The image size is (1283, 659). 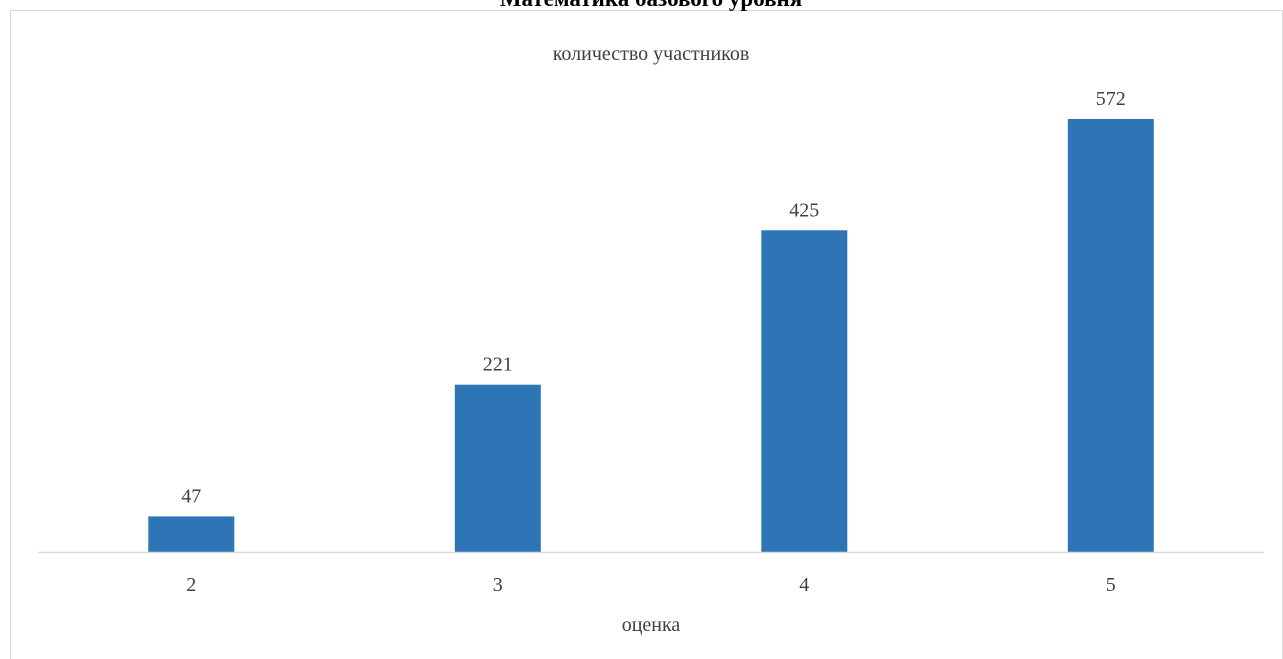 What do you see at coordinates (1111, 585) in the screenshot?
I see `x-tick-label-5: 5` at bounding box center [1111, 585].